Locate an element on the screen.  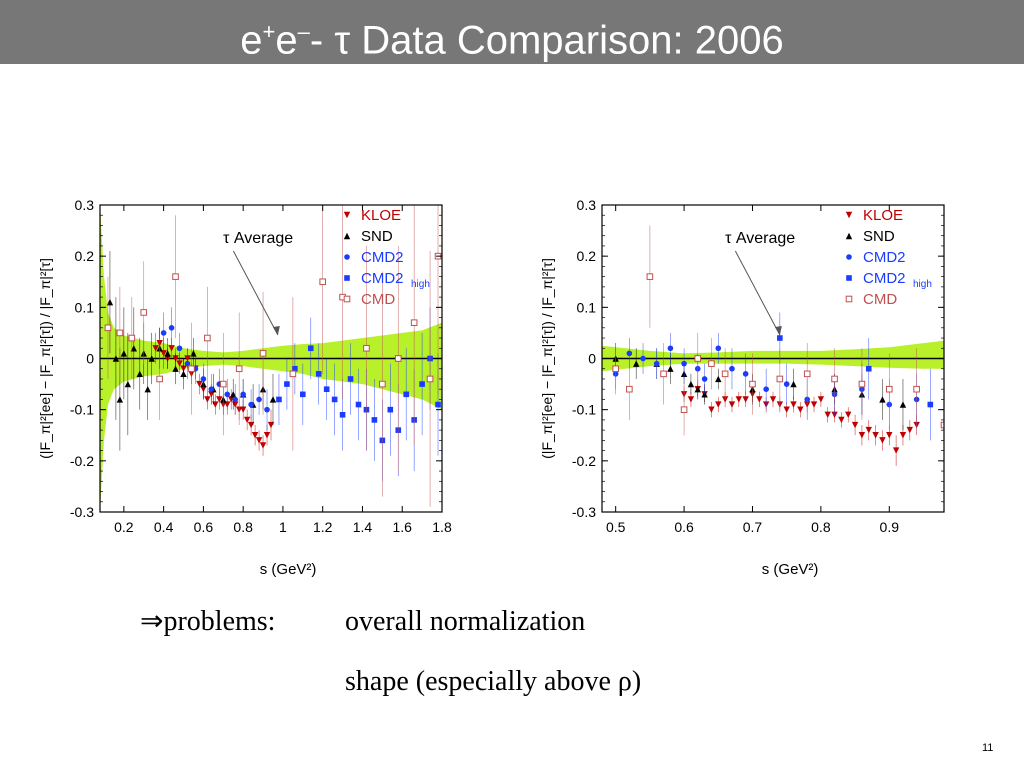
annotation-arrow is located at coordinates (255, 293).